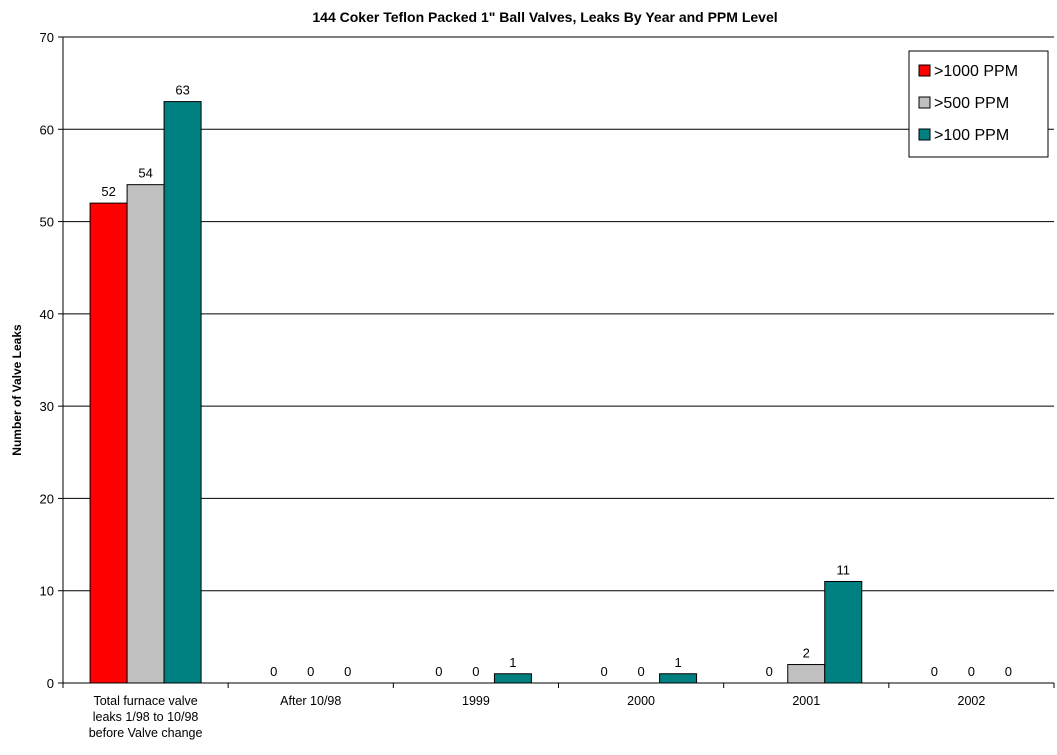 Image resolution: width=1057 pixels, height=755 pixels. What do you see at coordinates (145, 701) in the screenshot?
I see `x-tick-label-0-0: Total furnace valve` at bounding box center [145, 701].